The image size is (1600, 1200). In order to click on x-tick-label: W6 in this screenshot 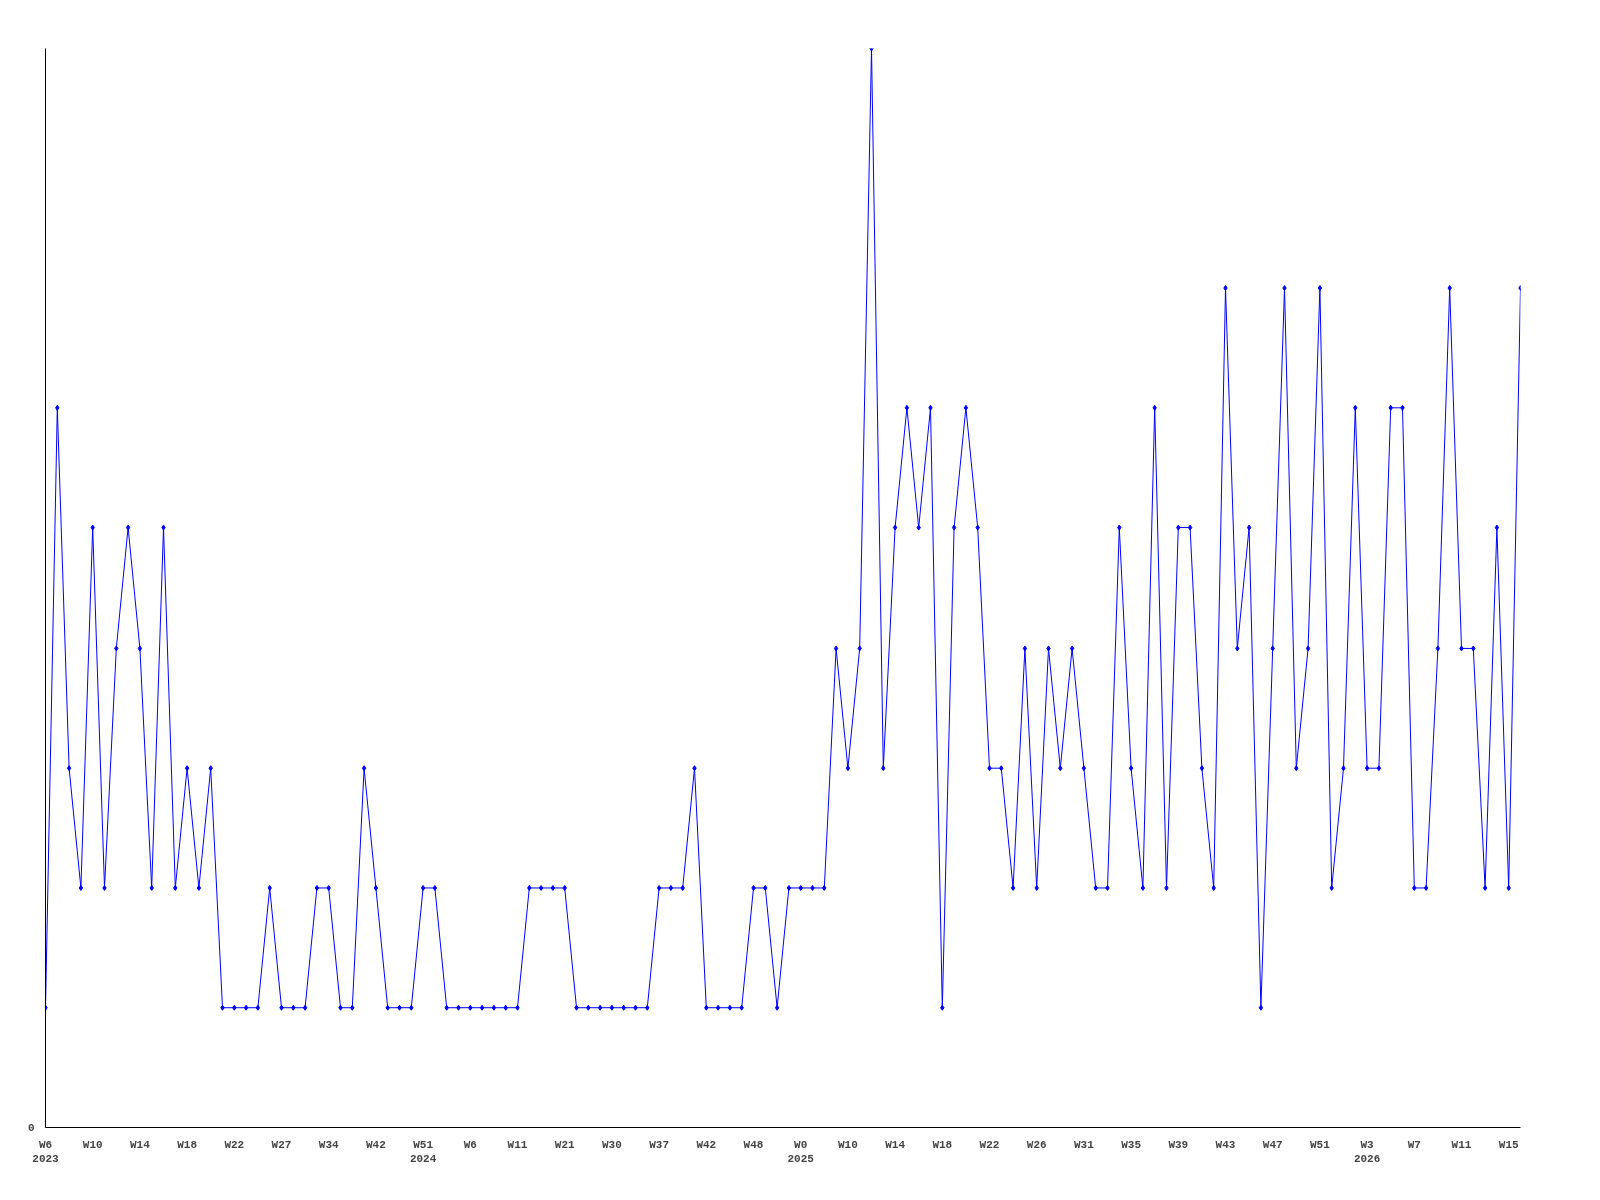, I will do `click(470, 1144)`.